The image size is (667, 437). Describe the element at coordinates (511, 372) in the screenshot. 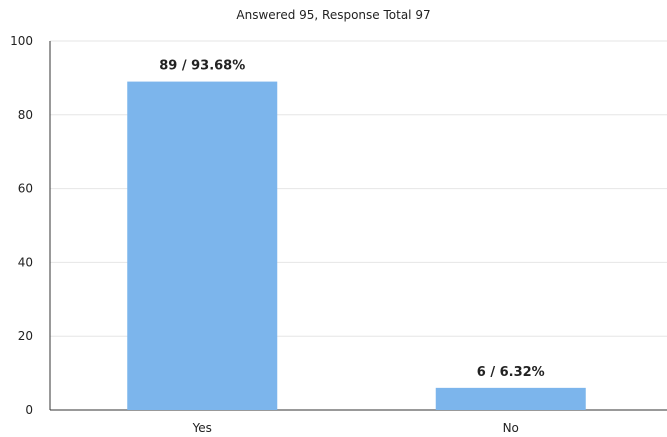

I see `data-label: 6 / 6.32%` at that location.